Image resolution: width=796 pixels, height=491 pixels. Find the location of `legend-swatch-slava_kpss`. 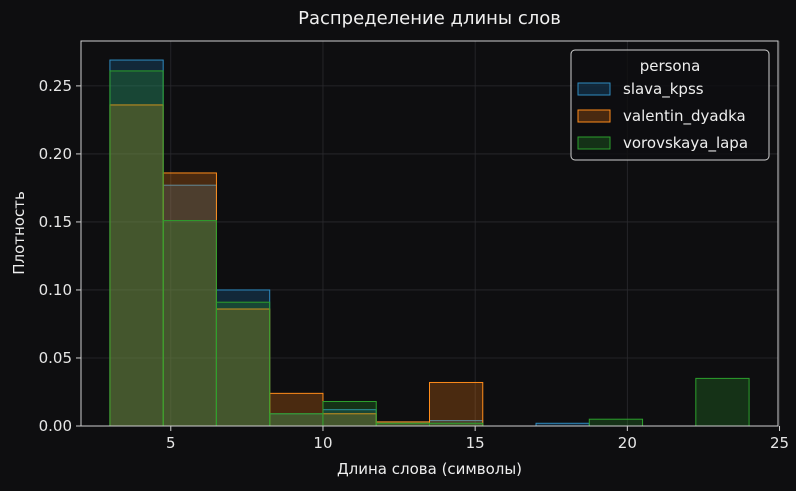

legend-swatch-slava_kpss is located at coordinates (594, 89).